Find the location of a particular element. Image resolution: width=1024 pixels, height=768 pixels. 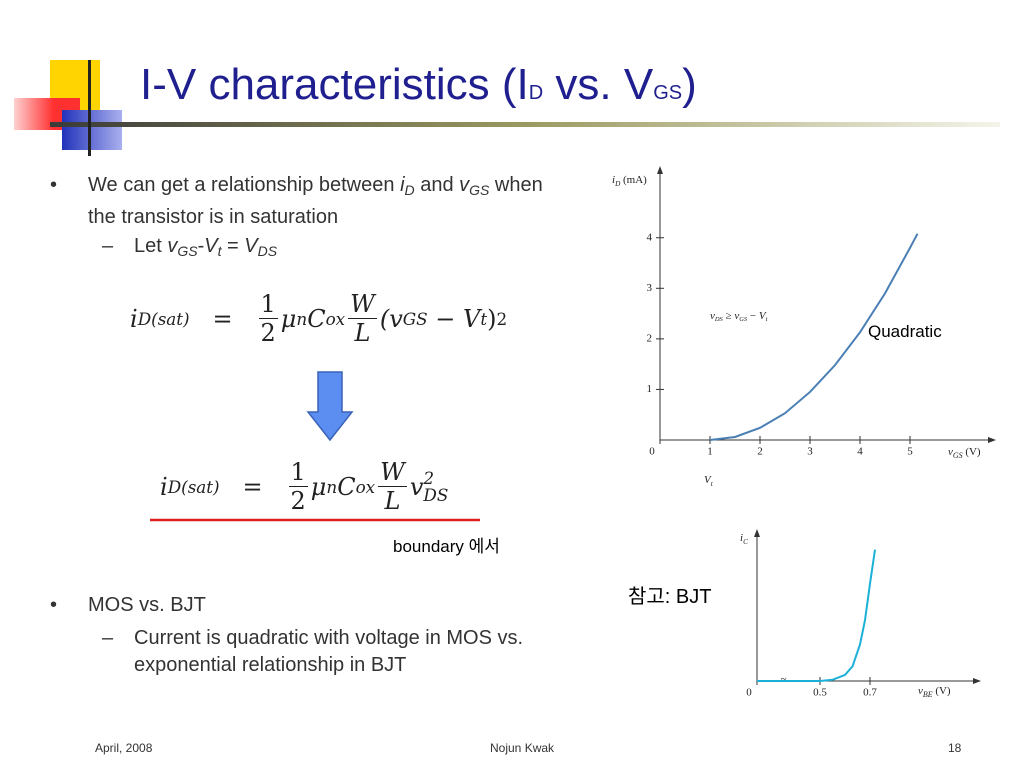

x-axis-label: vGS (V) is located at coordinates (964, 453).